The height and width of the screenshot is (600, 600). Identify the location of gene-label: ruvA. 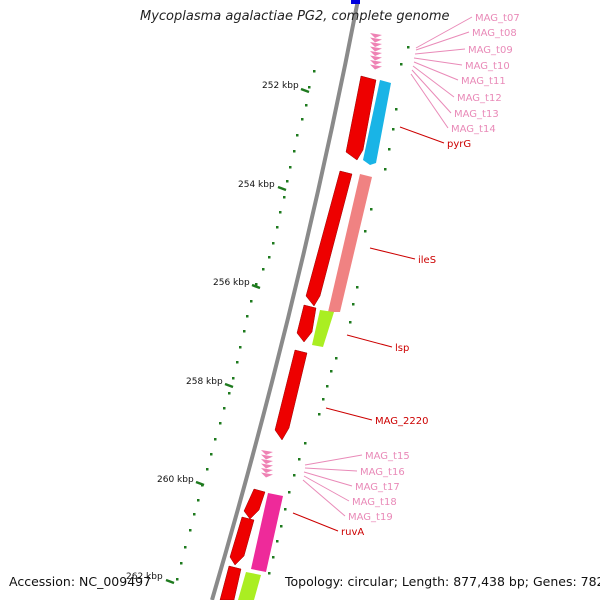
(352, 532).